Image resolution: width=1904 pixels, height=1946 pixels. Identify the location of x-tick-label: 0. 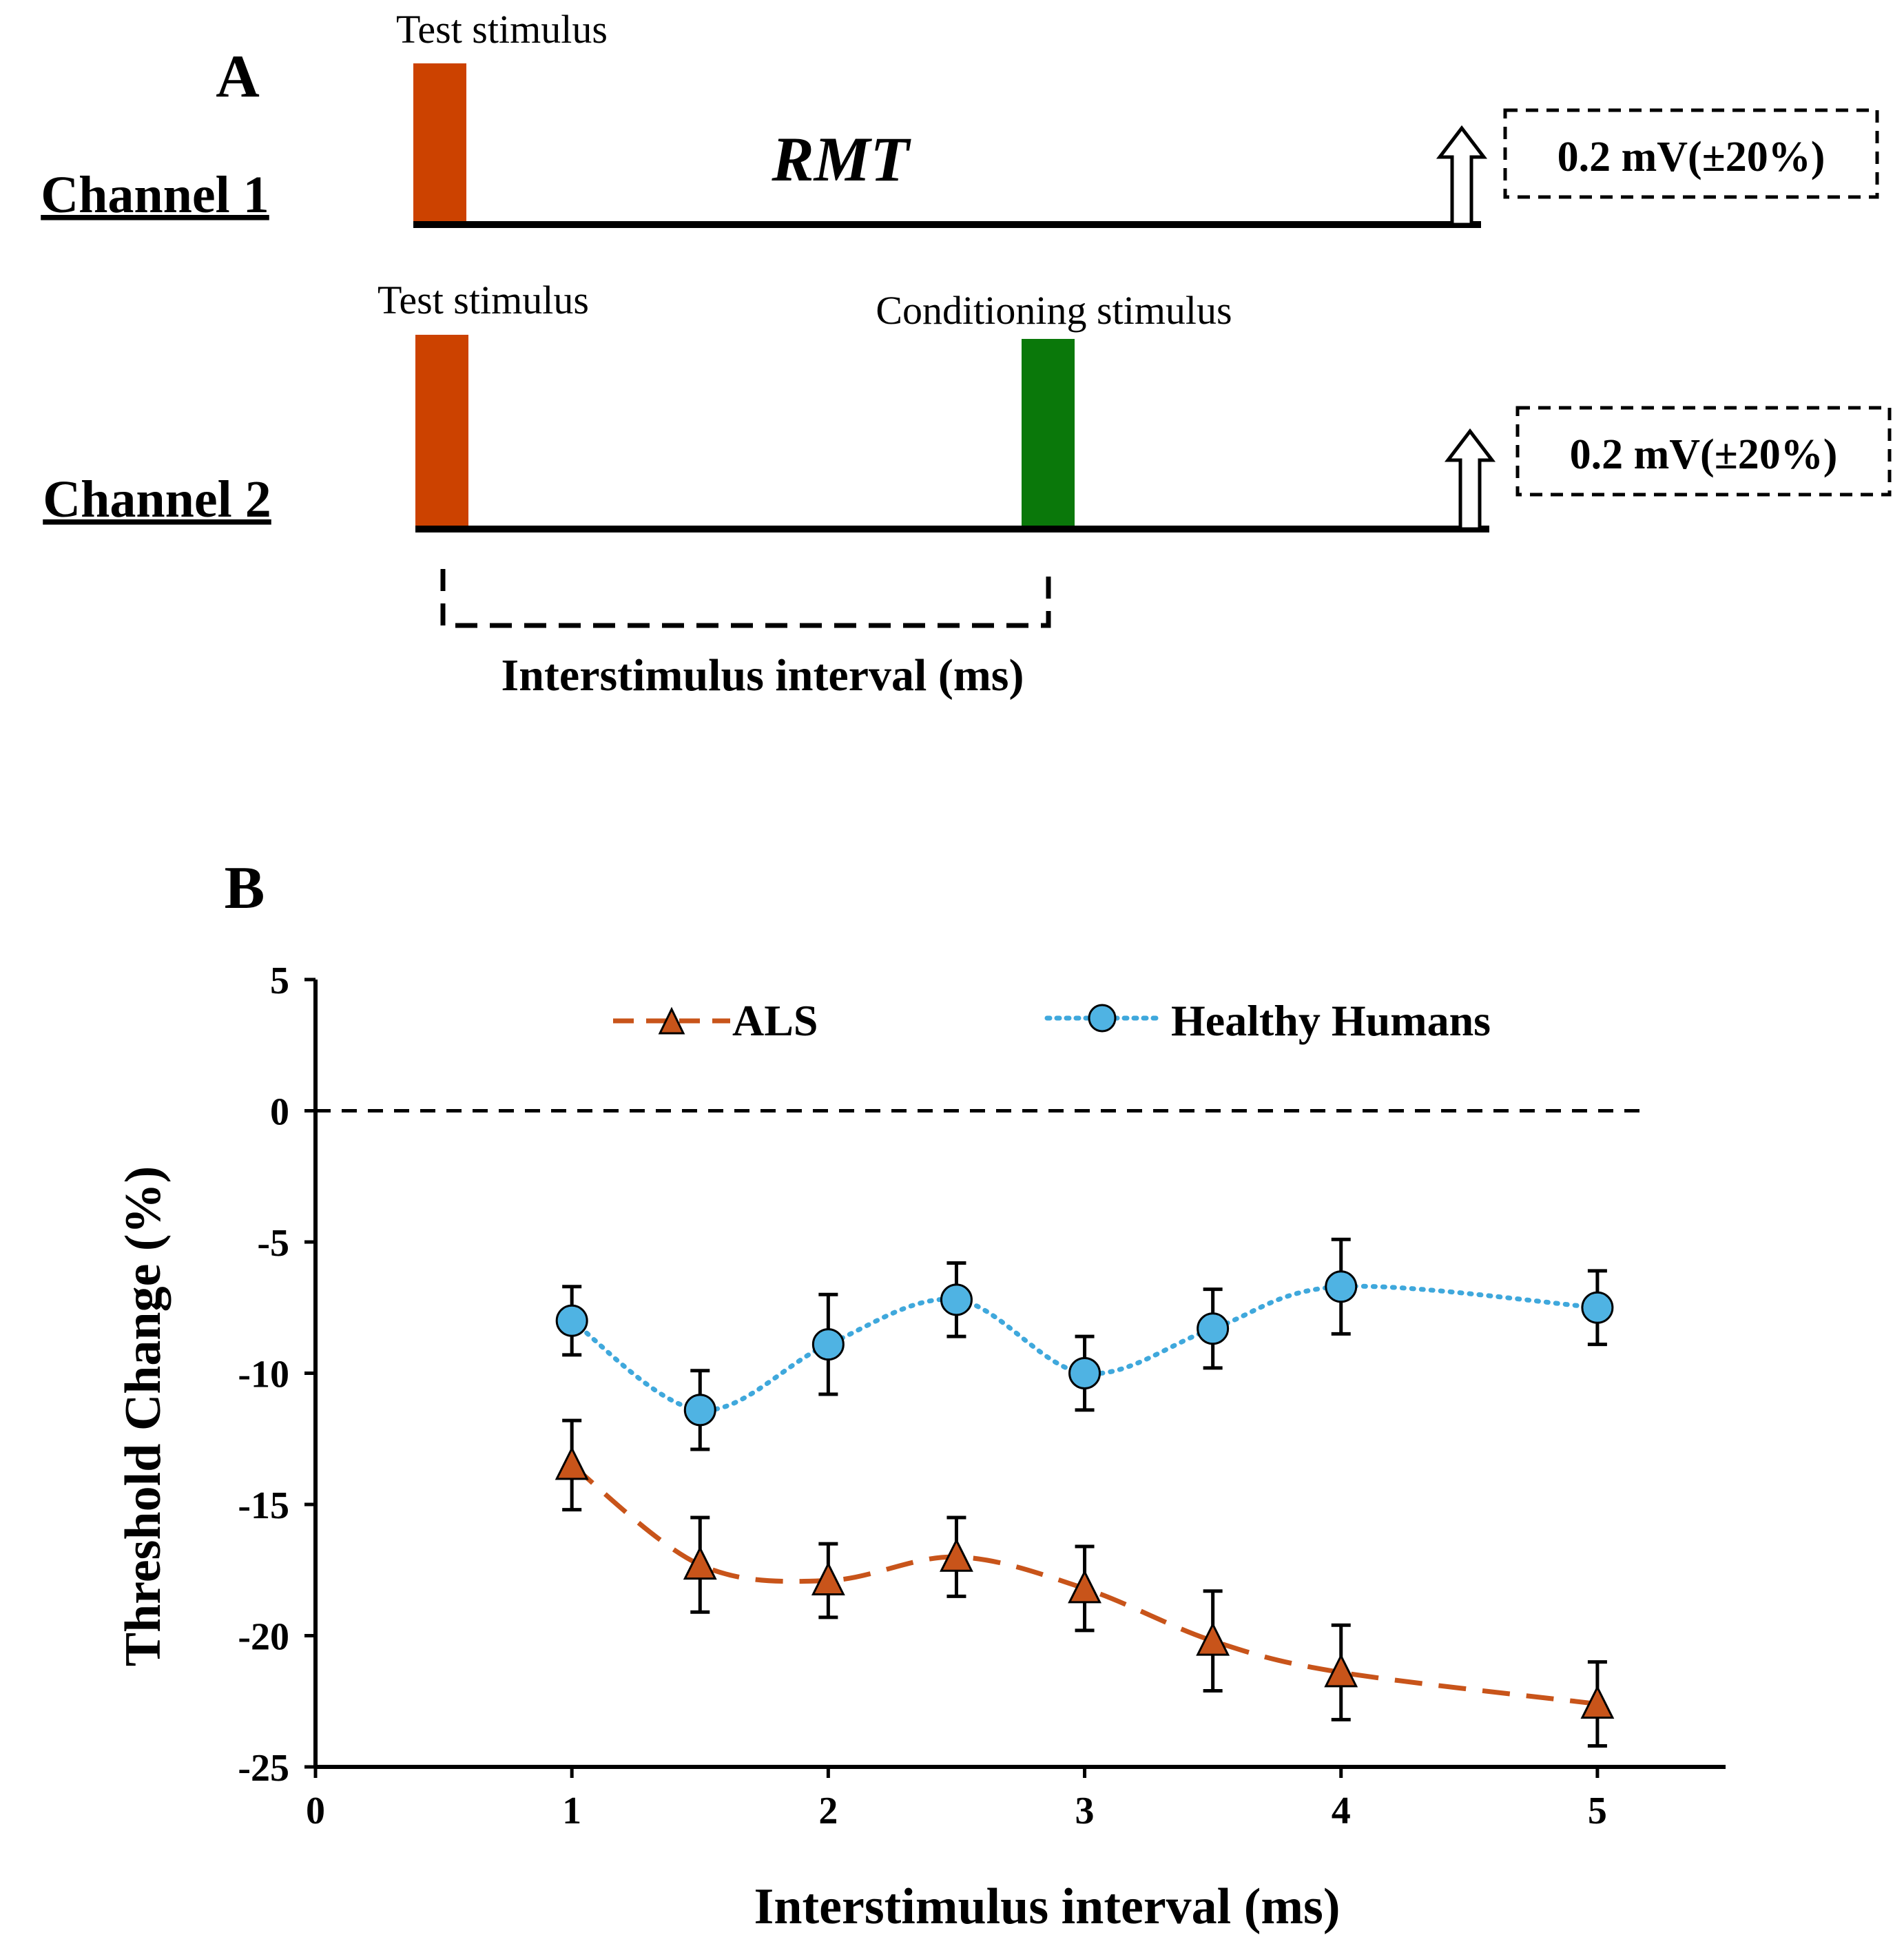
(315, 1811).